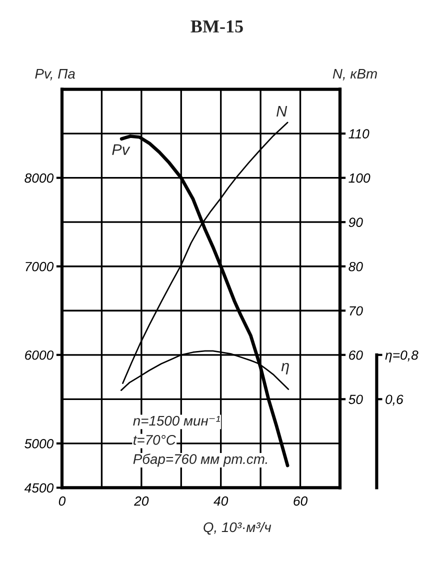  What do you see at coordinates (221, 501) in the screenshot?
I see `x-tick-label: 40` at bounding box center [221, 501].